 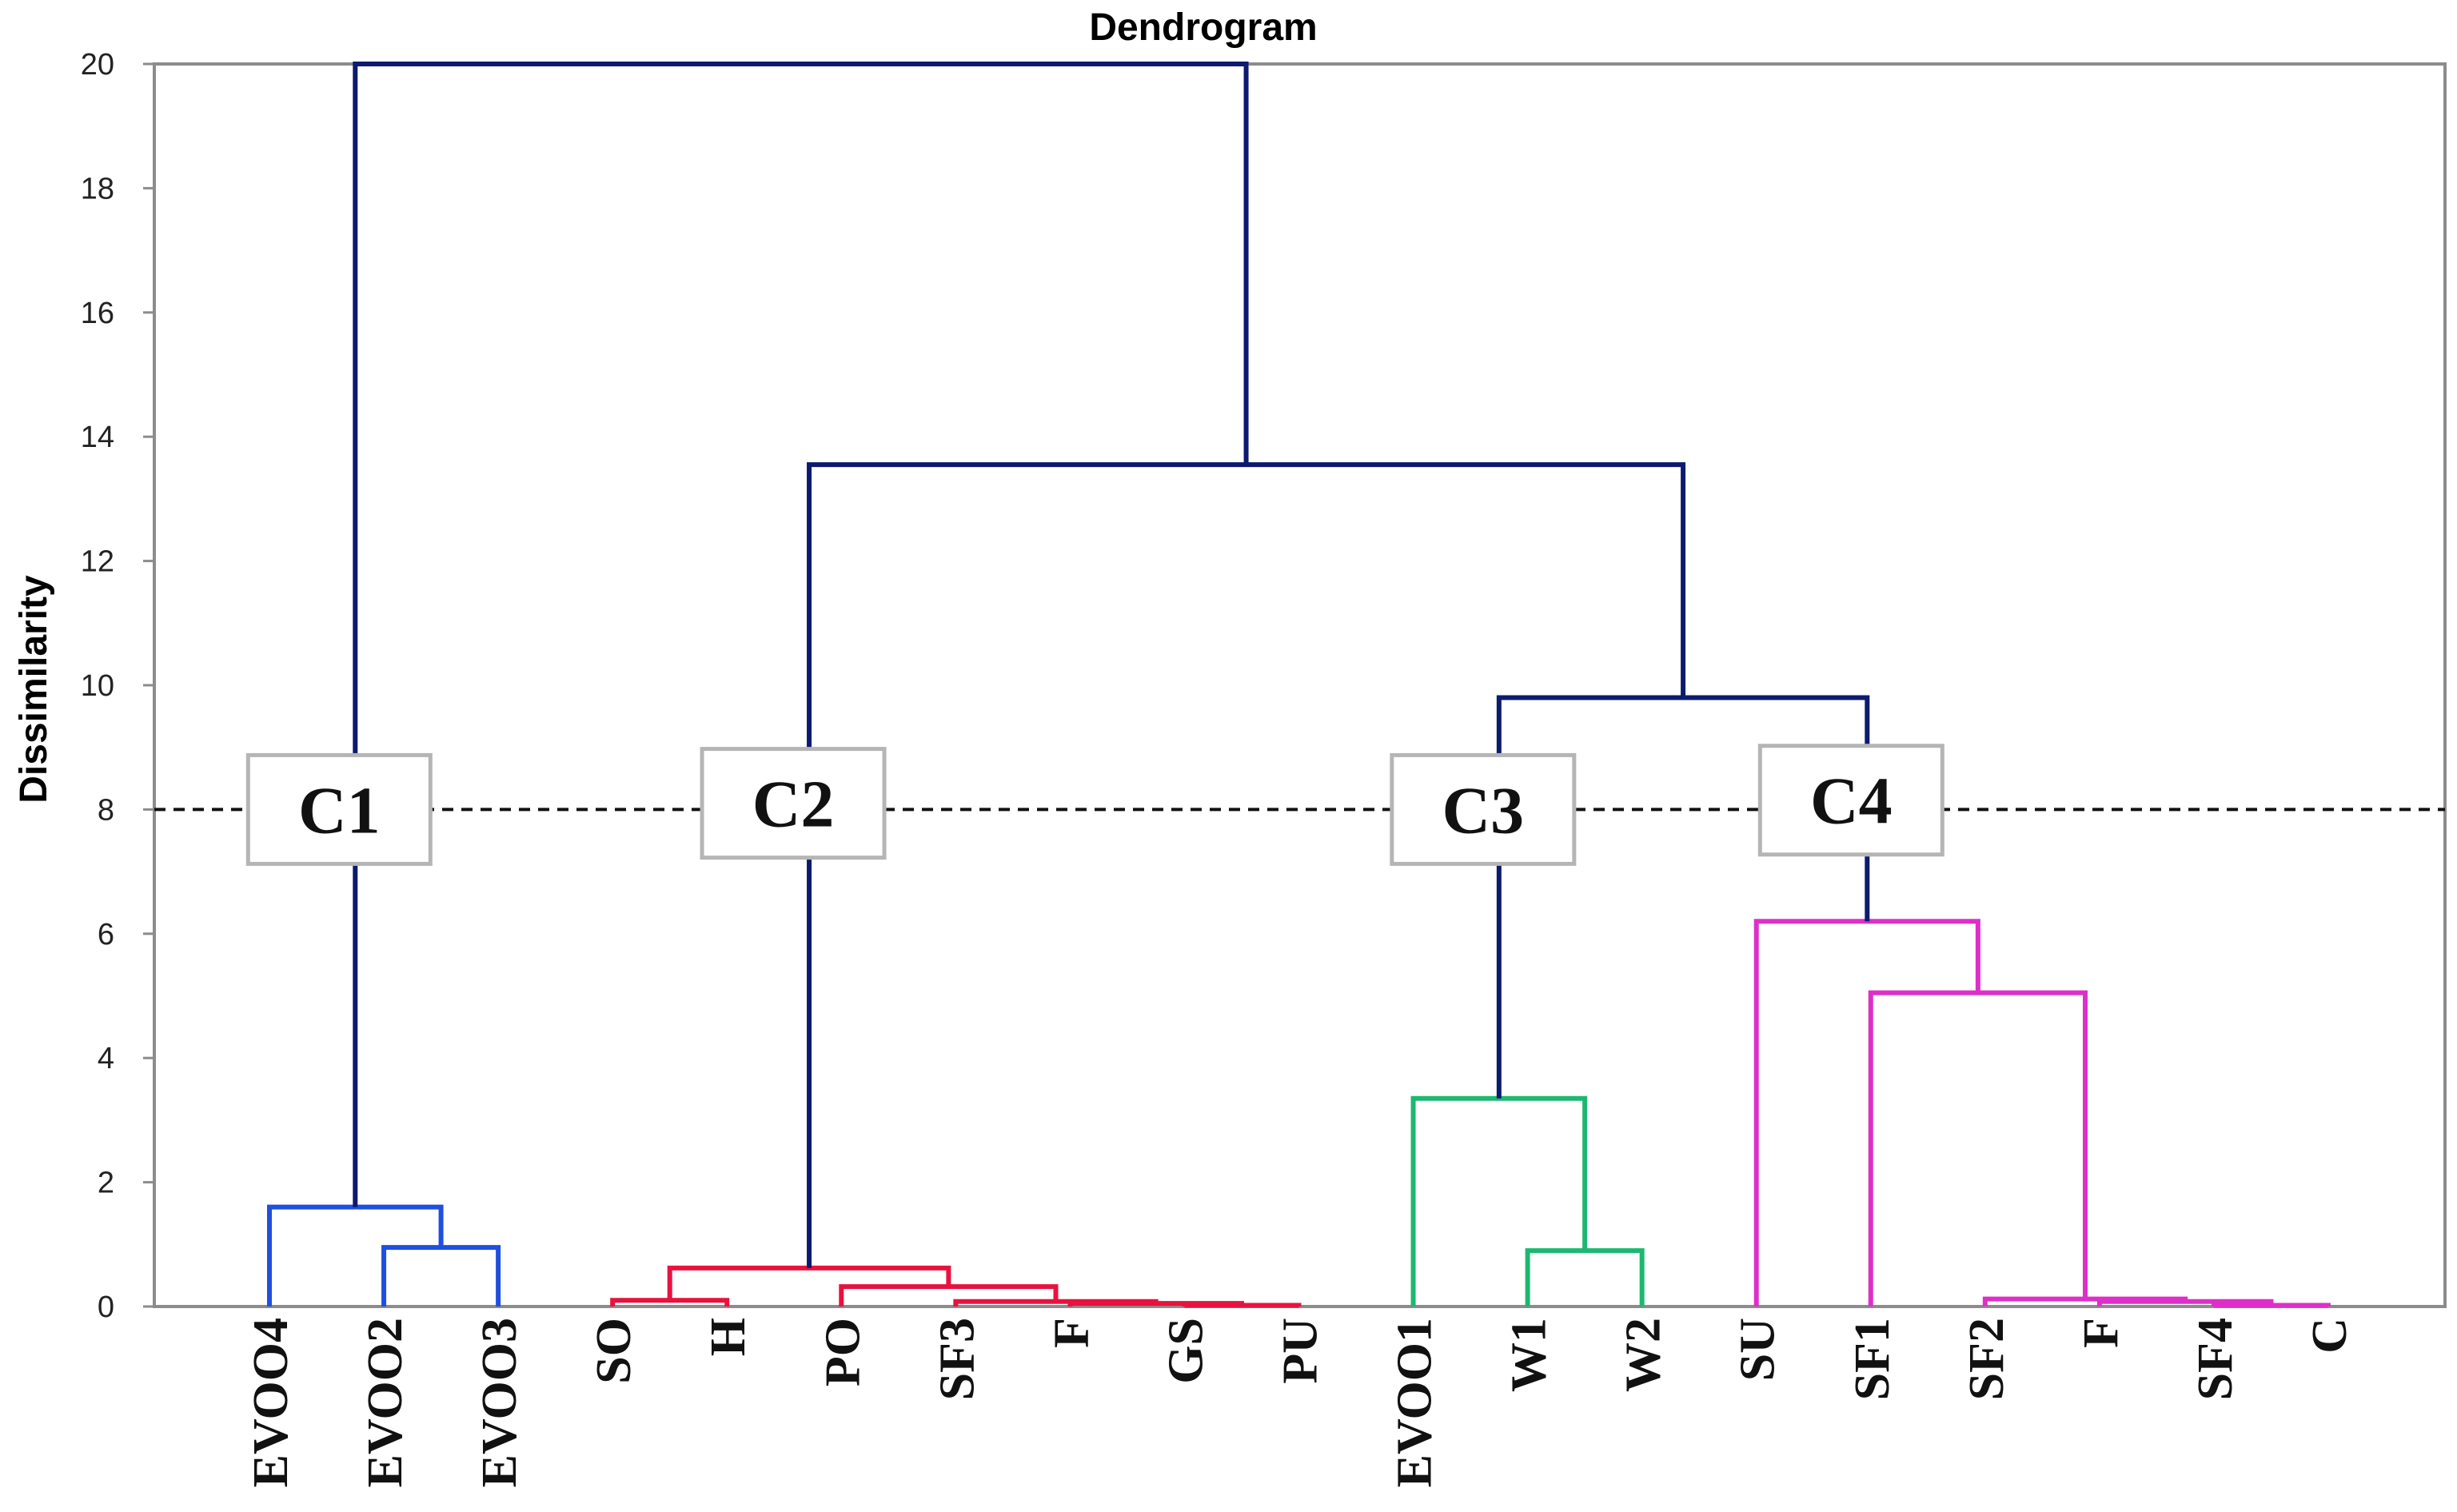 What do you see at coordinates (843, 1352) in the screenshot?
I see `leaf-label: PO` at bounding box center [843, 1352].